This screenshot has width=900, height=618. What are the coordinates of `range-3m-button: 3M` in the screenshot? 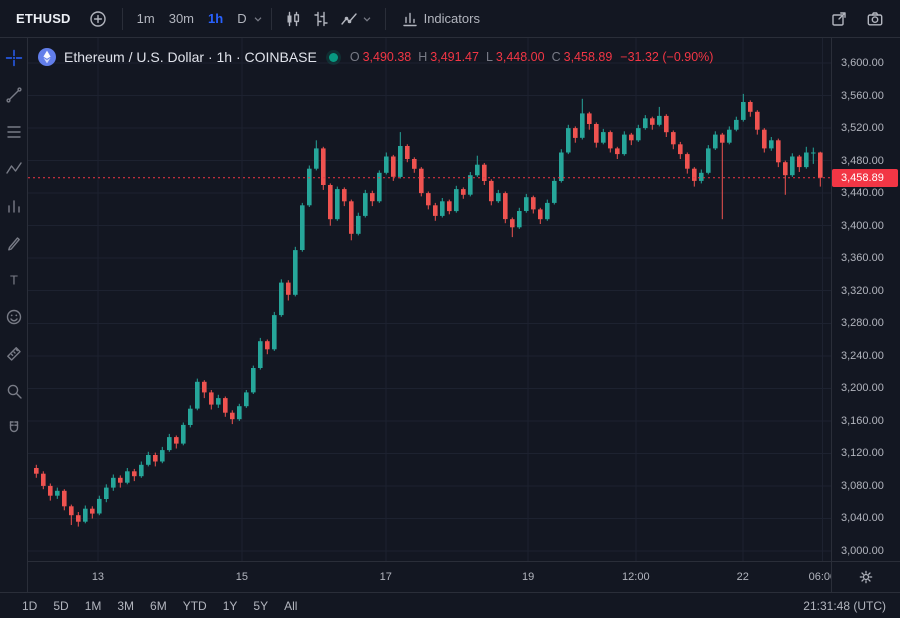 It's located at (126, 605).